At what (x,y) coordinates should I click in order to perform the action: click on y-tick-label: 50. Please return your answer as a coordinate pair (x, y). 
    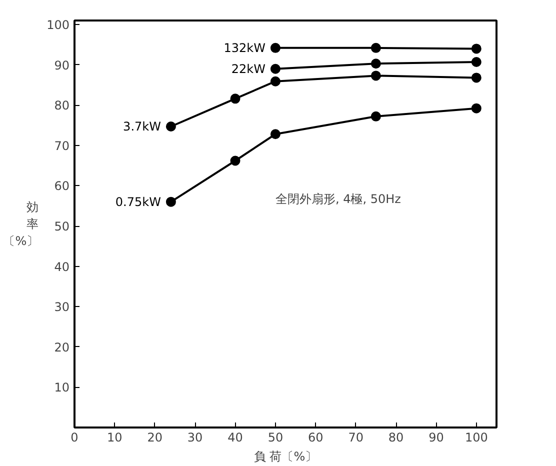
    Looking at the image, I should click on (62, 227).